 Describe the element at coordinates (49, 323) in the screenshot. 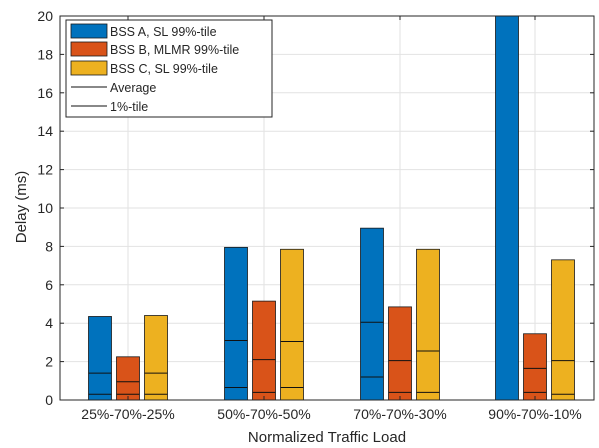

I see `y-tick-label: 4` at that location.